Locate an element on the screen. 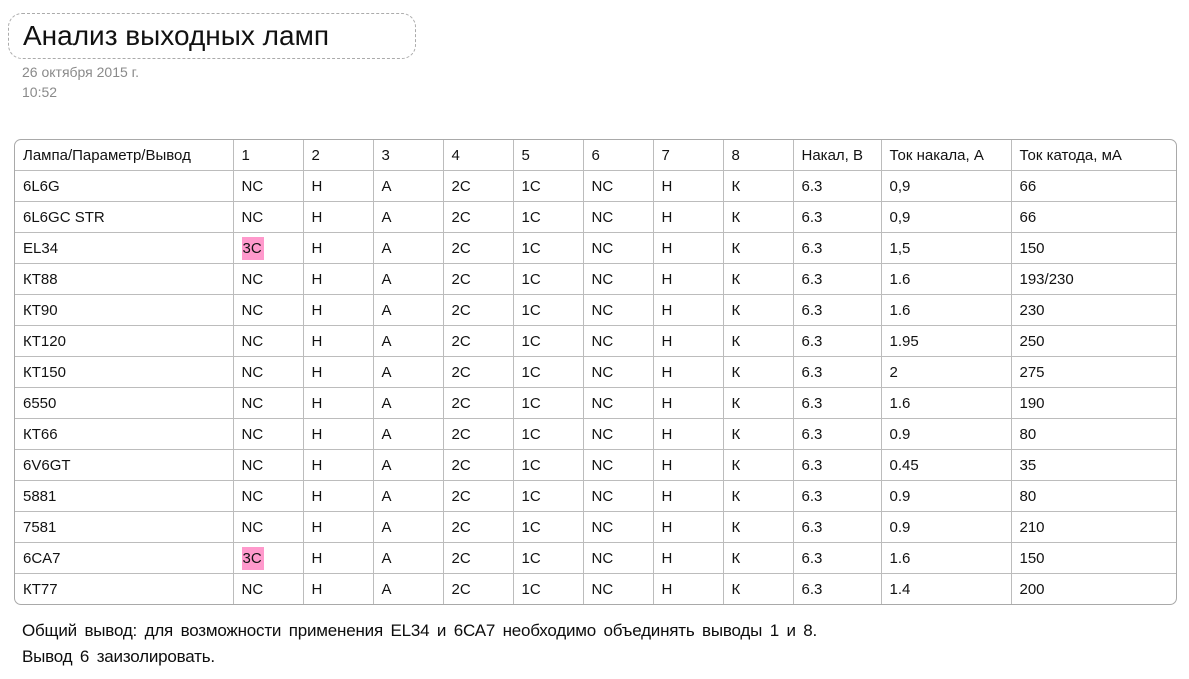 This screenshot has height=679, width=1189. page-title: Анализ выходных ламп is located at coordinates (176, 35).